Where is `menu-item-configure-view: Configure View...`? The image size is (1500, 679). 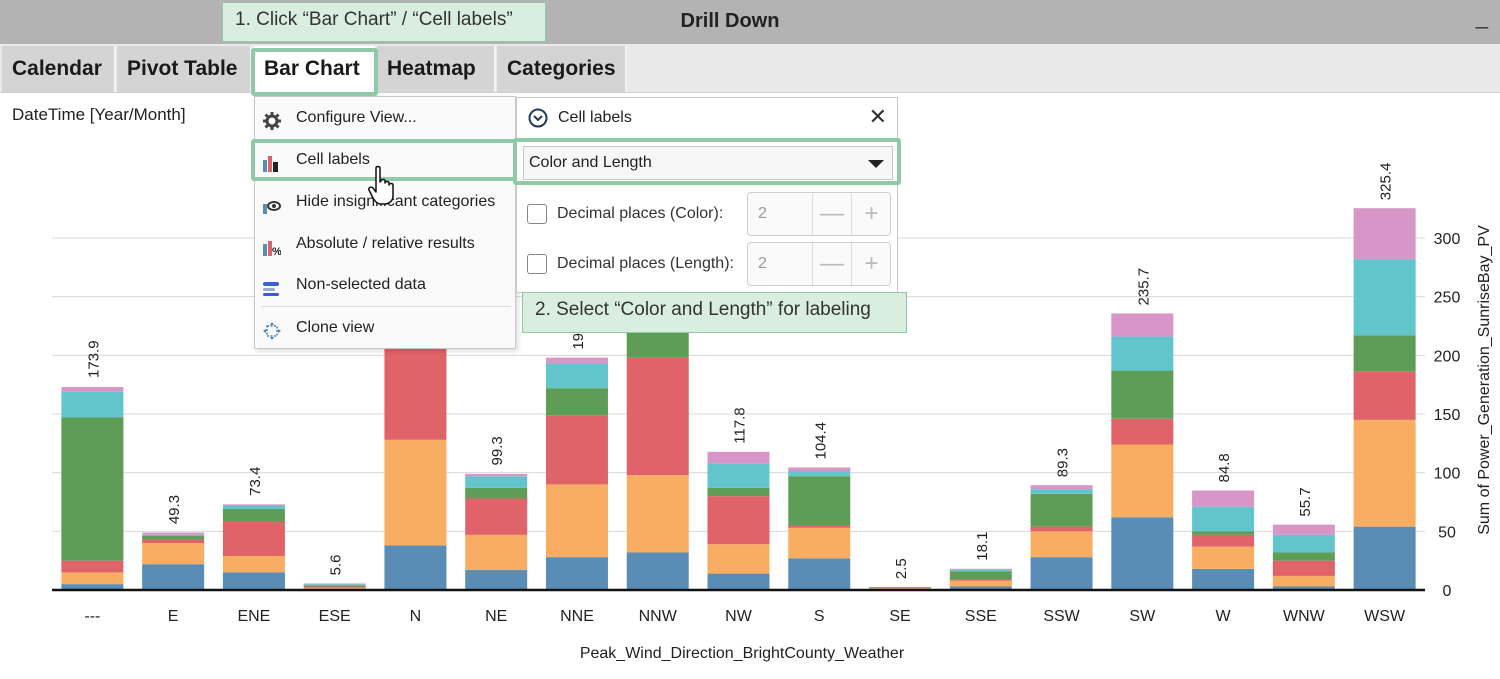
menu-item-configure-view: Configure View... is located at coordinates (385, 118).